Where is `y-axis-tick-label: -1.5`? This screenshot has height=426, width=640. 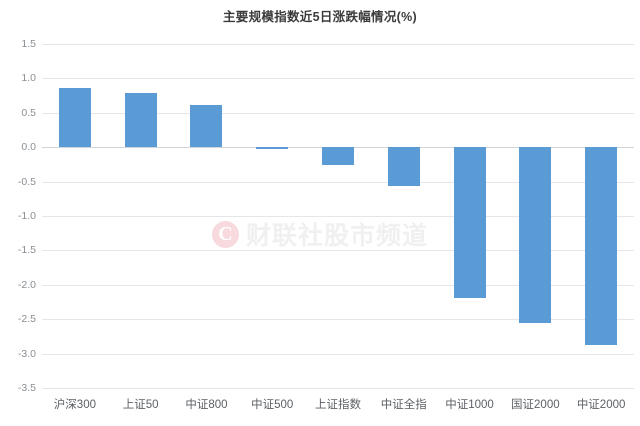
y-axis-tick-label: -1.5 is located at coordinates (26, 250).